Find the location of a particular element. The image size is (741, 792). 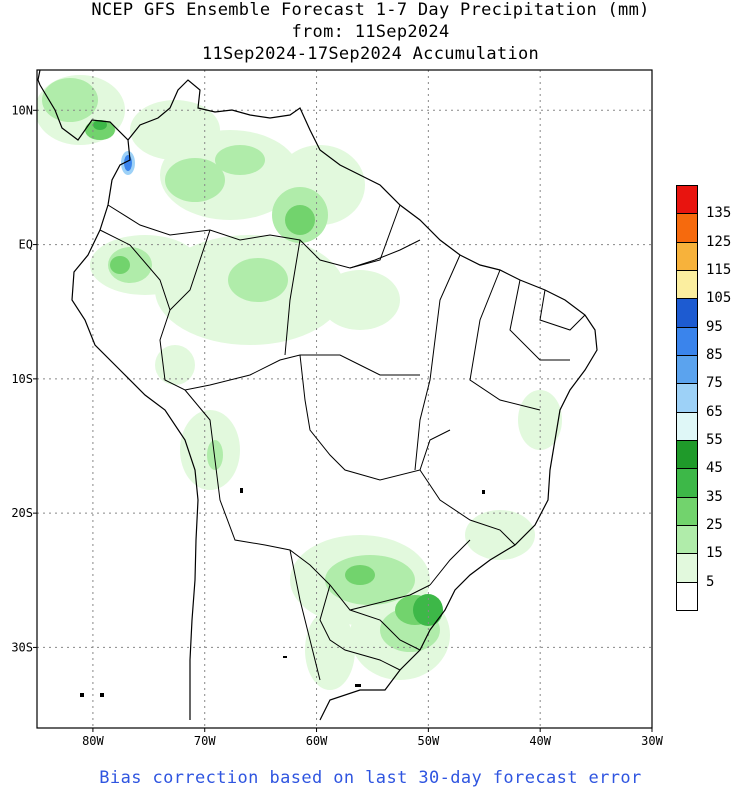

colorbar-label: 105 is located at coordinates (719, 298).